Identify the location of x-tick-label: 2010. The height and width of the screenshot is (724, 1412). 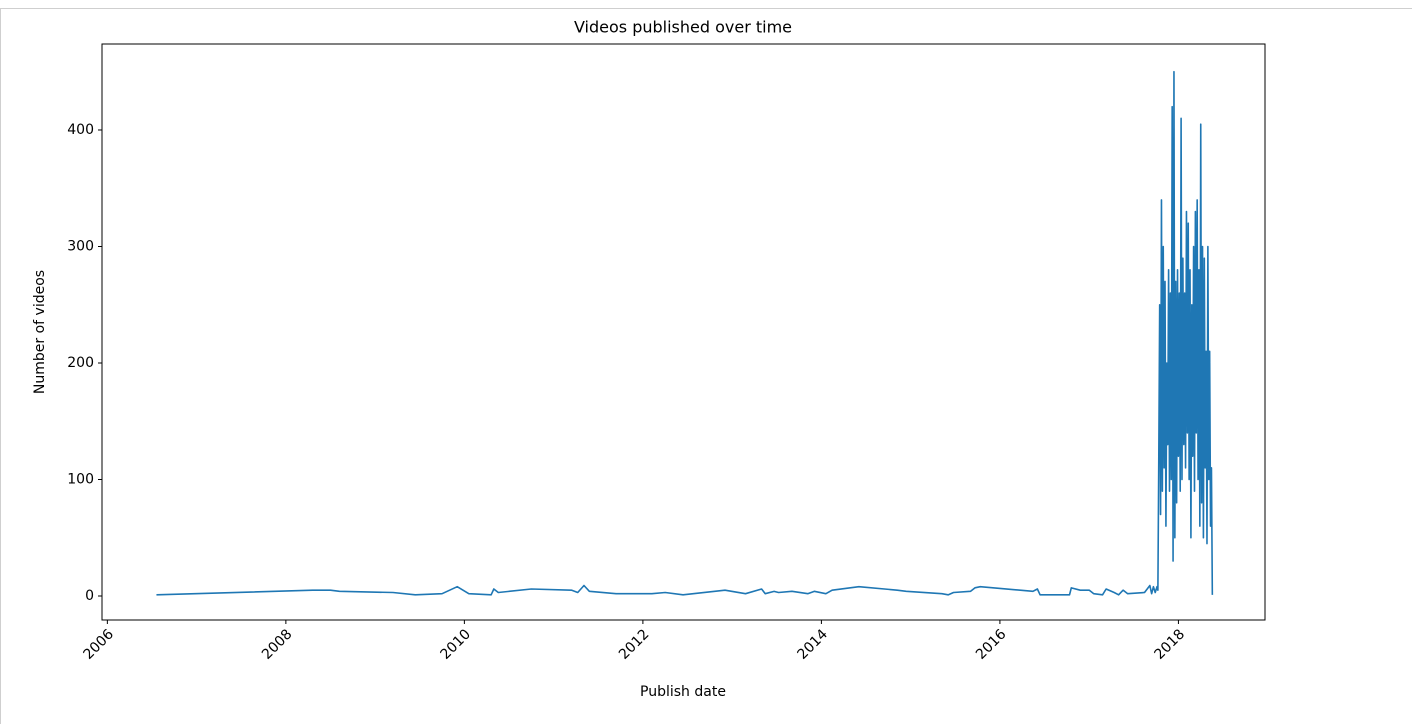
(456, 644).